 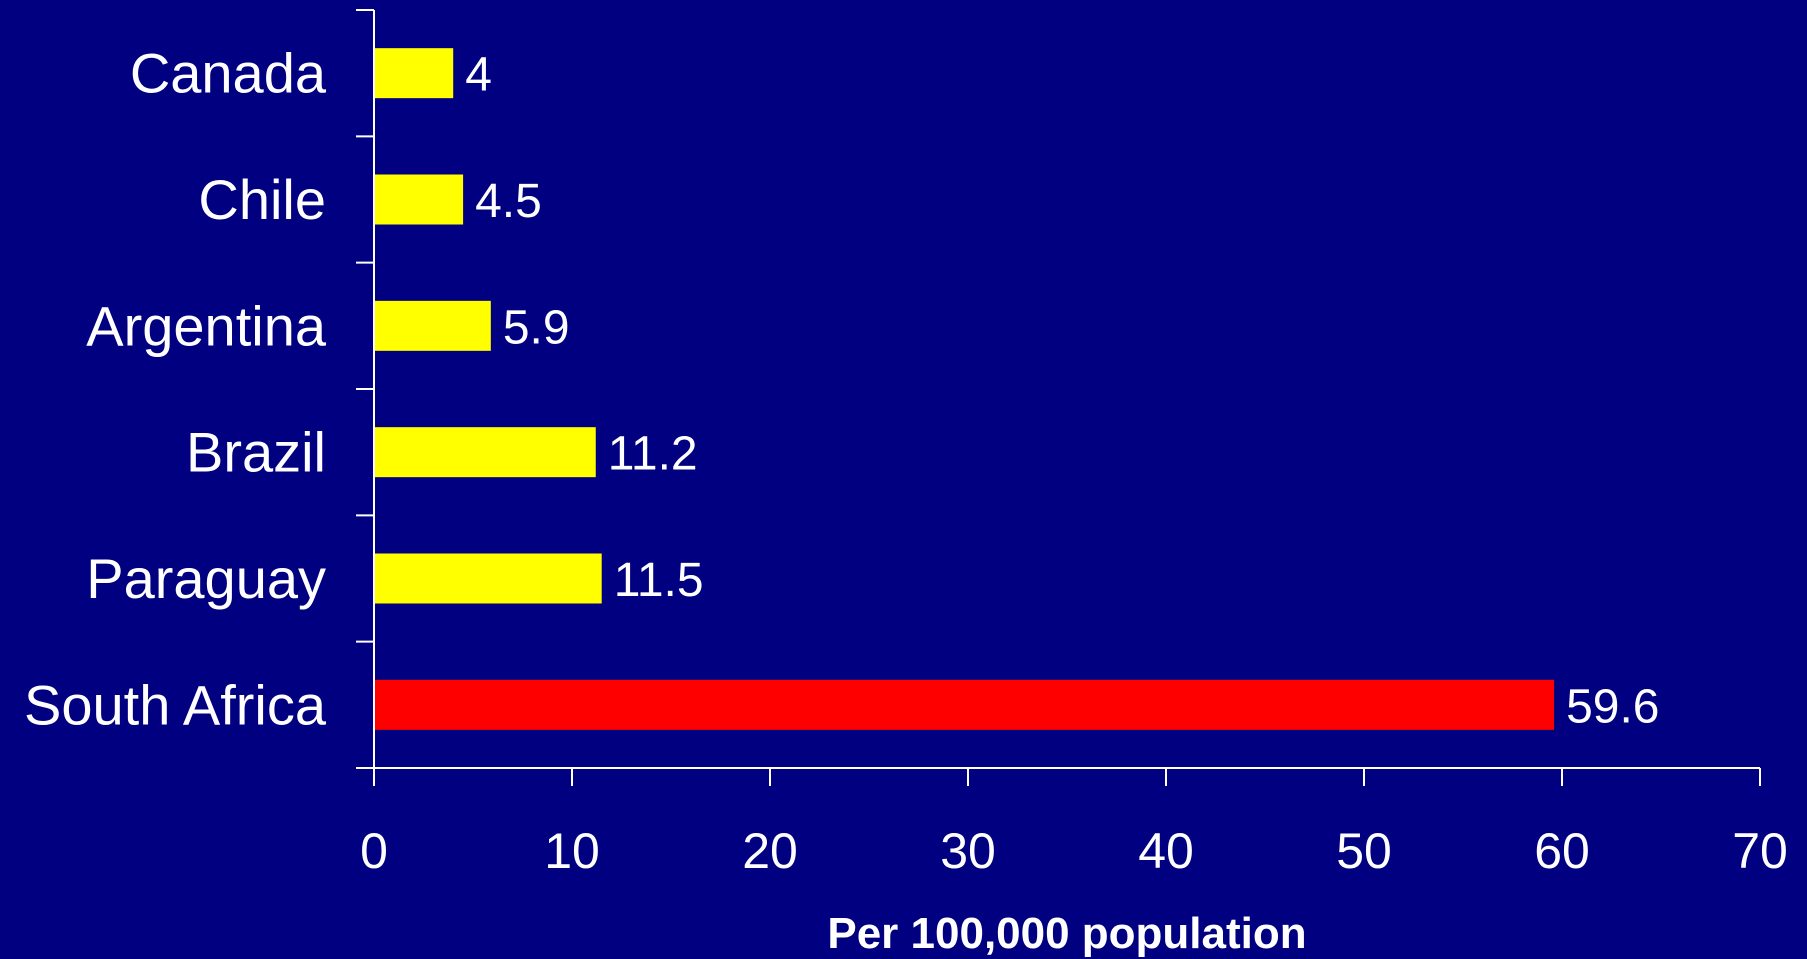 What do you see at coordinates (1364, 851) in the screenshot?
I see `x-tick-label: 50` at bounding box center [1364, 851].